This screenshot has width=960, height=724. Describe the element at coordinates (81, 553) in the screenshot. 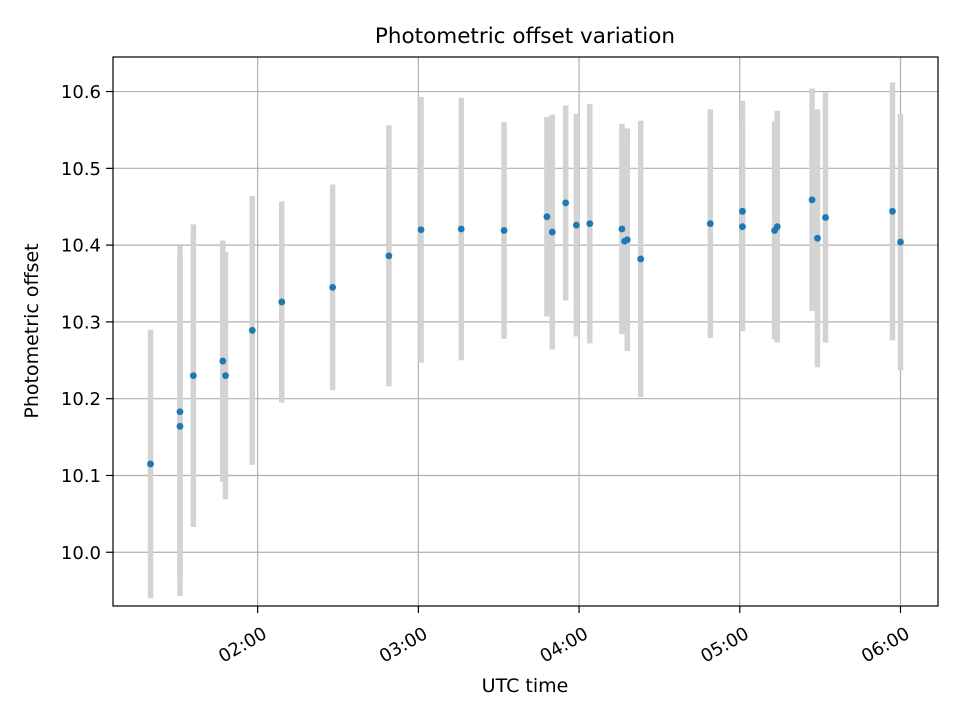

I see `y-tick-label: 10.0` at that location.